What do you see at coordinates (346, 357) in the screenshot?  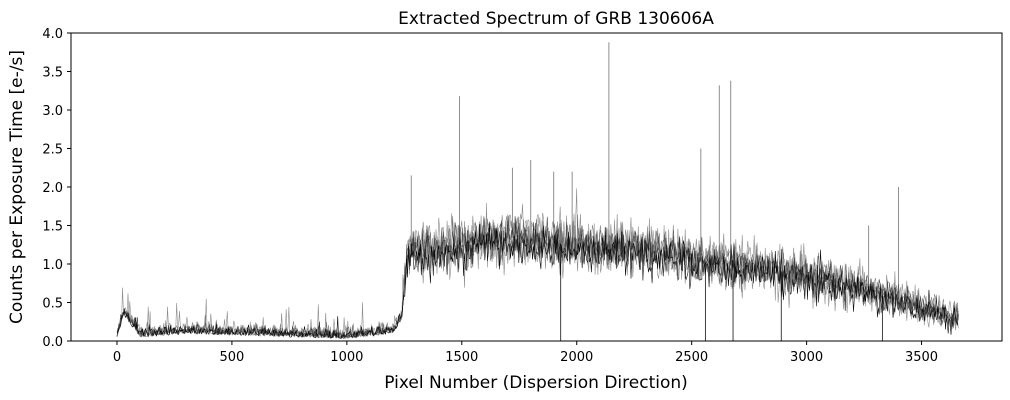 I see `x-tick-label: 1000` at bounding box center [346, 357].